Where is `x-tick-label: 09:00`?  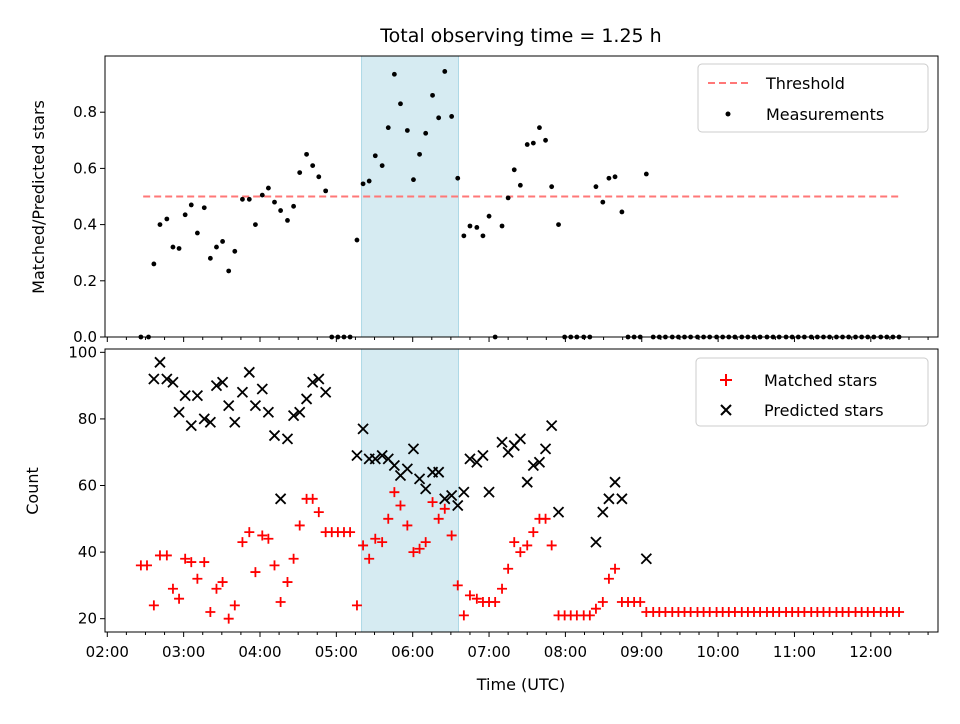 x-tick-label: 09:00 is located at coordinates (641, 652).